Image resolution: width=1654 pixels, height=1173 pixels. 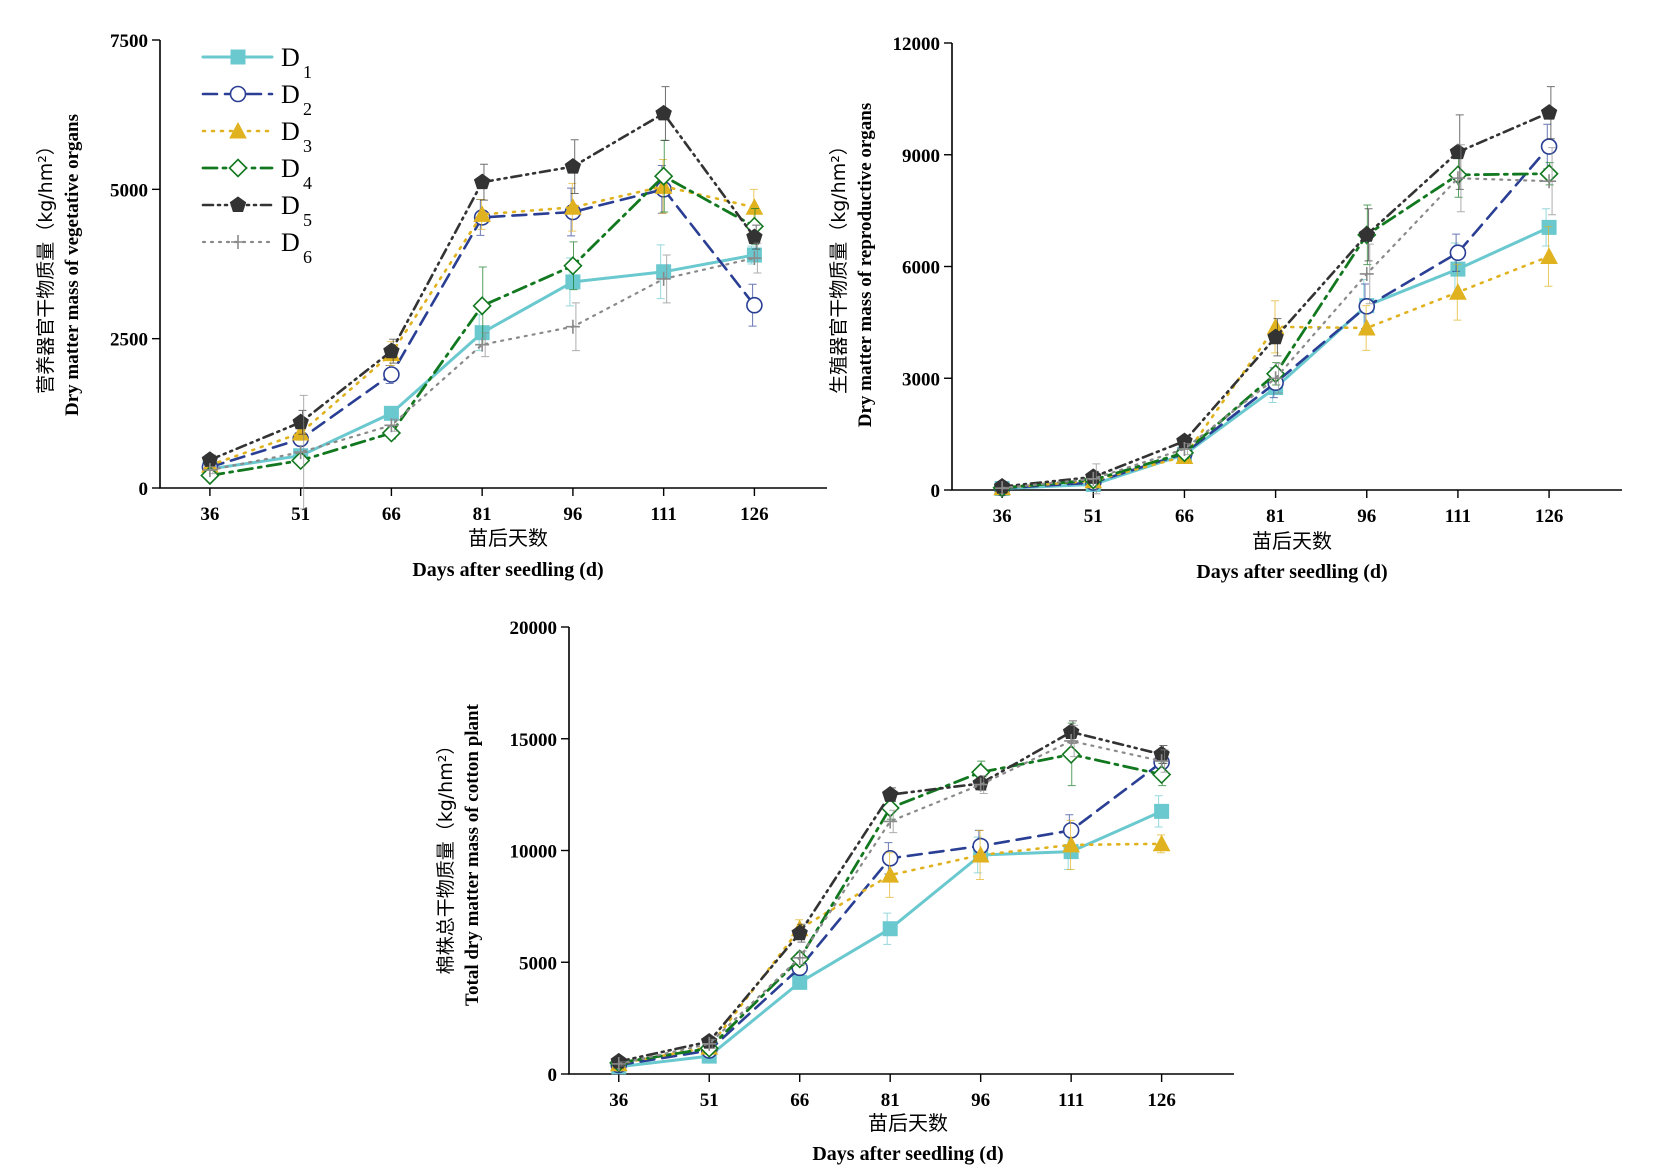 I want to click on y-tick-label: 15000, so click(x=534, y=740).